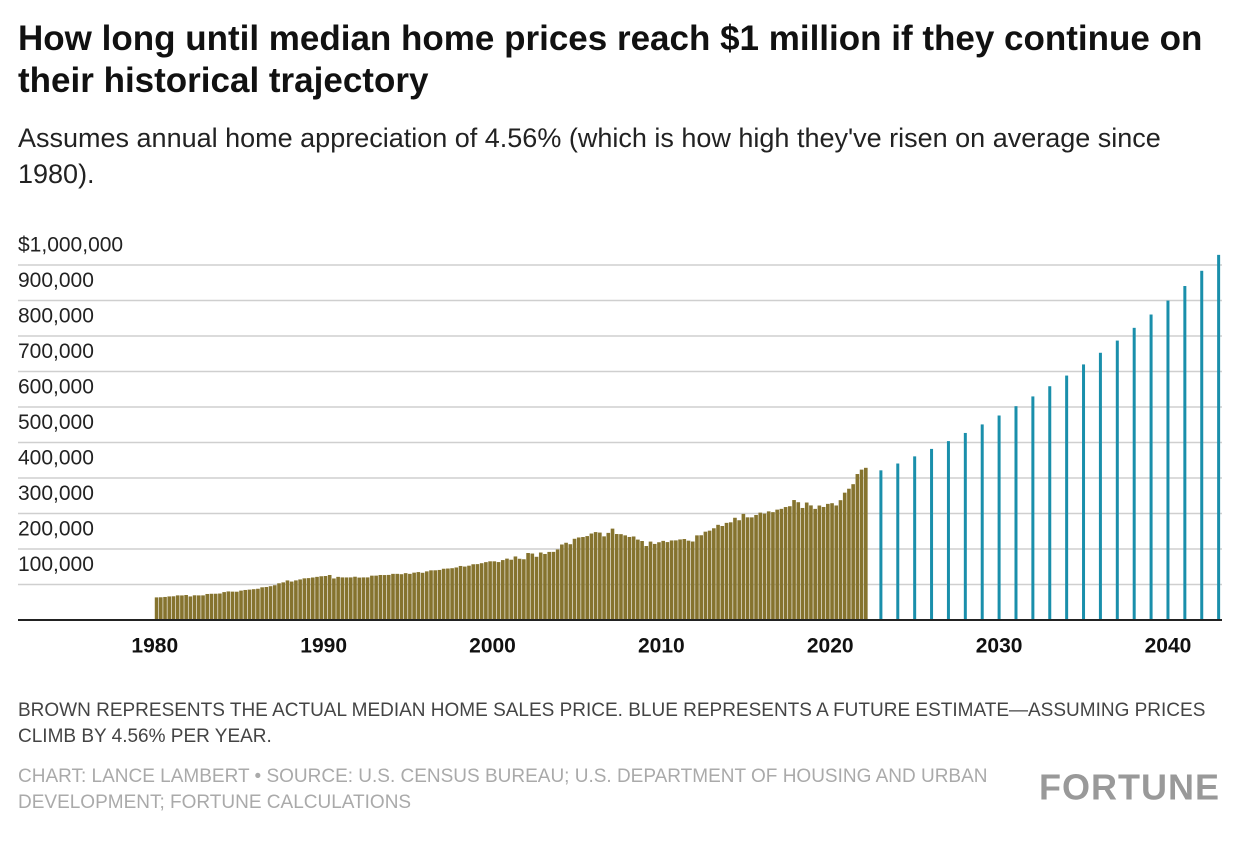 This screenshot has width=1240, height=845. What do you see at coordinates (999, 646) in the screenshot?
I see `x-tick-label: 2030` at bounding box center [999, 646].